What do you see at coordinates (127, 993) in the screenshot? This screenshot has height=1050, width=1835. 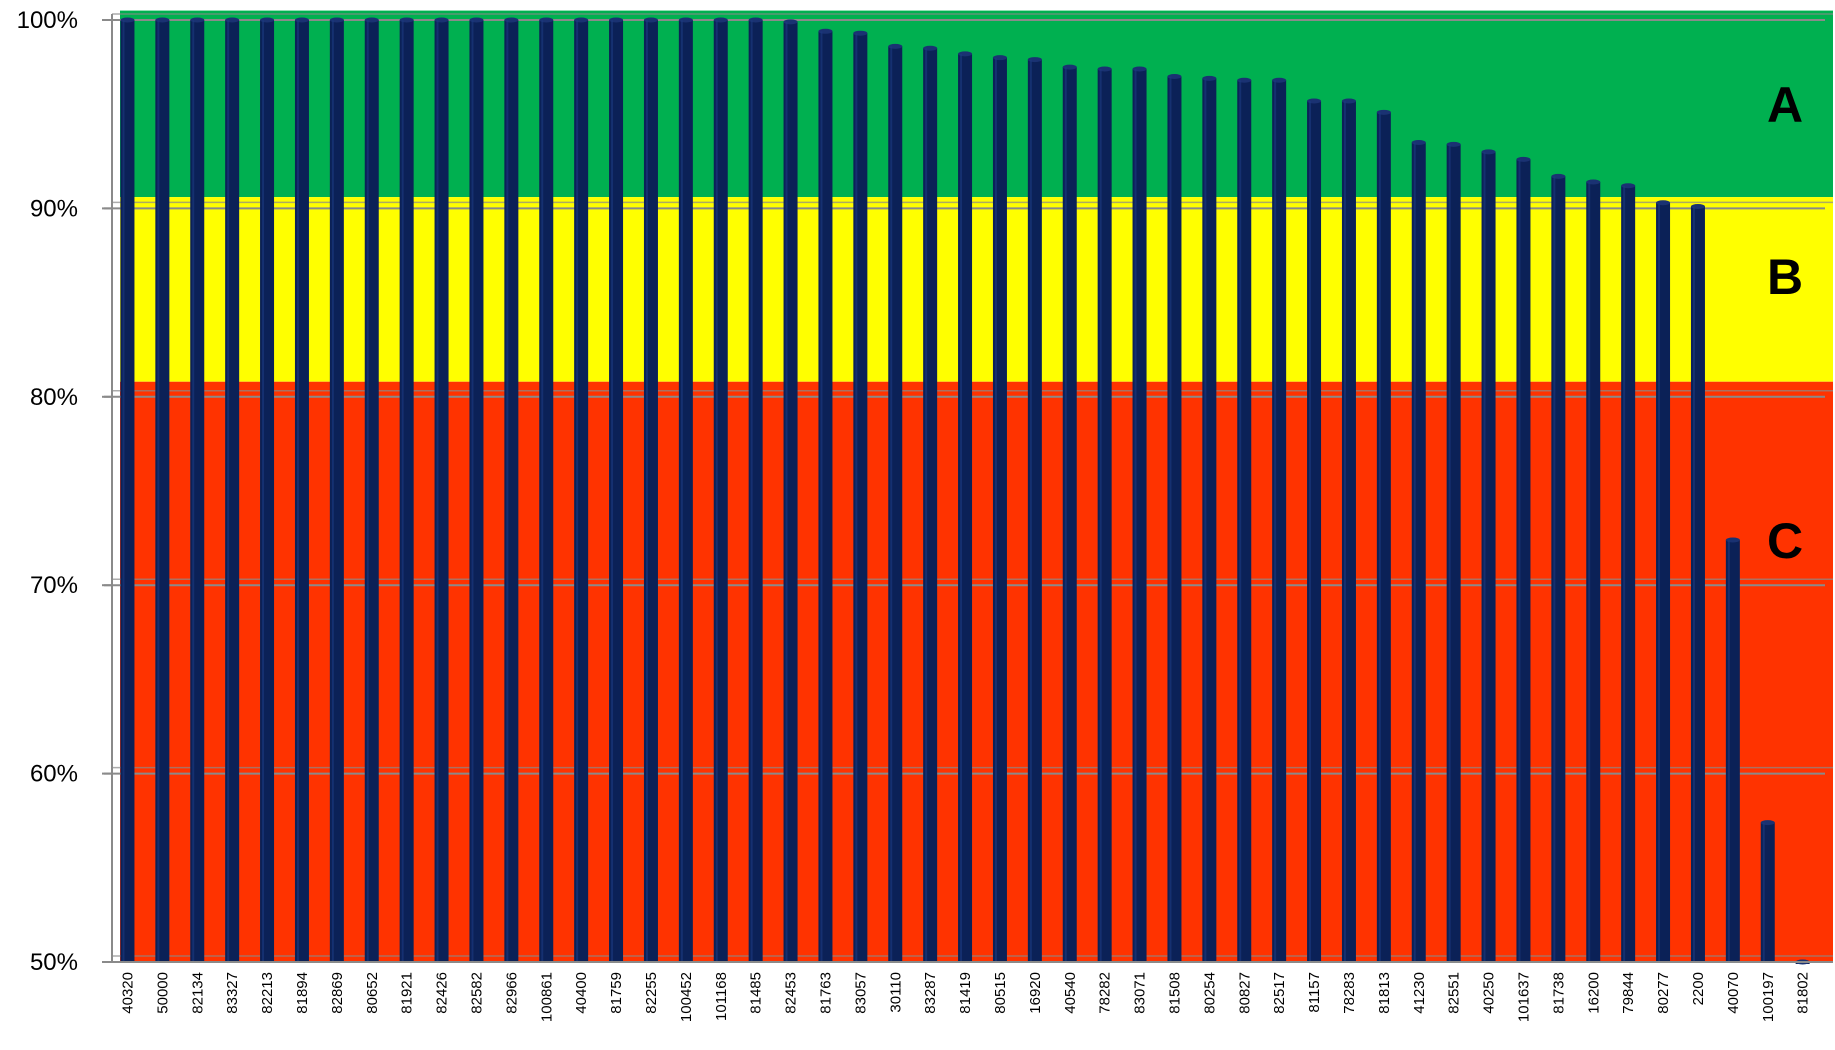 I see `x-tick-label: 40320` at bounding box center [127, 993].